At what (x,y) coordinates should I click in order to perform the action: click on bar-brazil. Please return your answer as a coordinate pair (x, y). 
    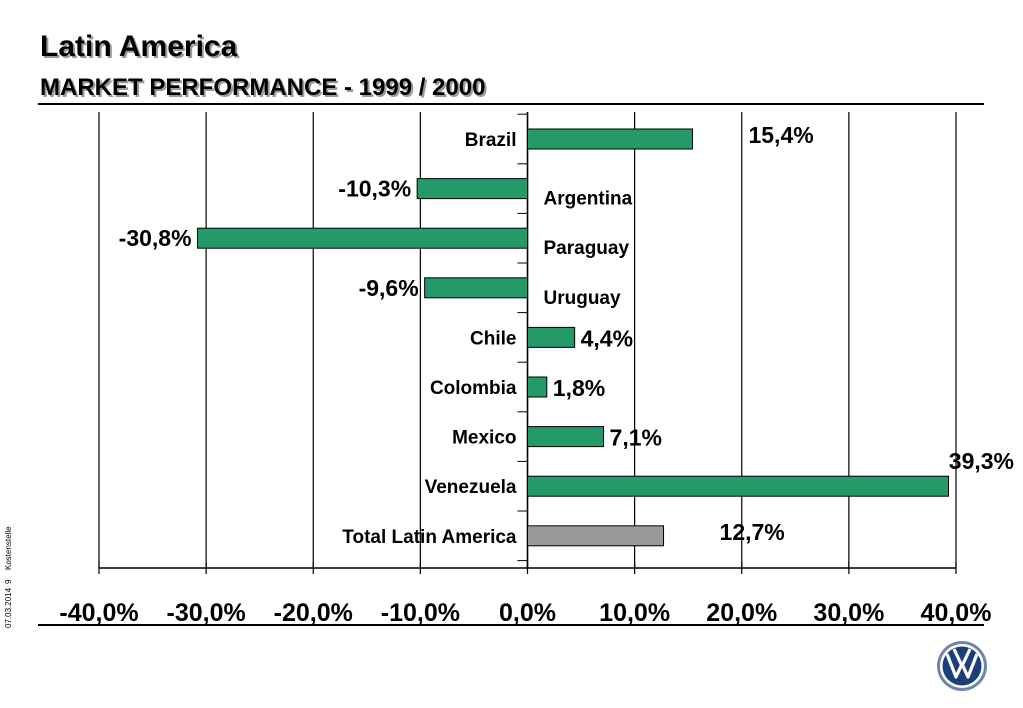
    Looking at the image, I should click on (610, 139).